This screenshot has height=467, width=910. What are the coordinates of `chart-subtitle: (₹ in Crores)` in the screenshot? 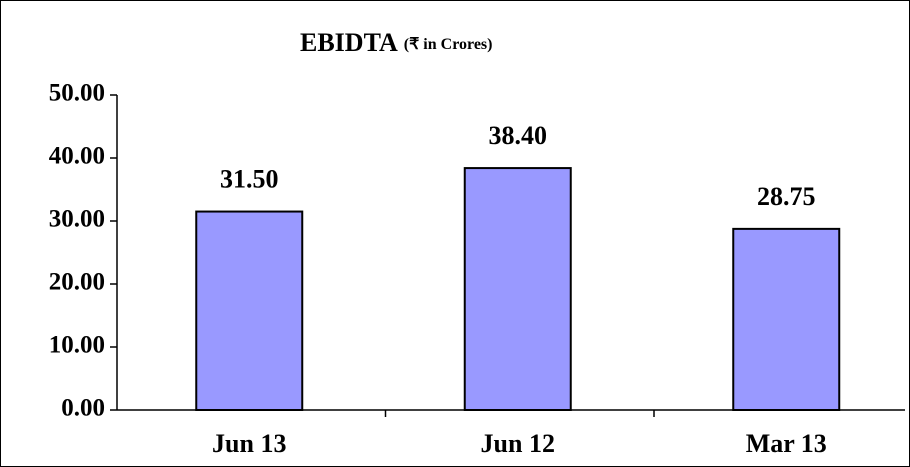 It's located at (448, 44).